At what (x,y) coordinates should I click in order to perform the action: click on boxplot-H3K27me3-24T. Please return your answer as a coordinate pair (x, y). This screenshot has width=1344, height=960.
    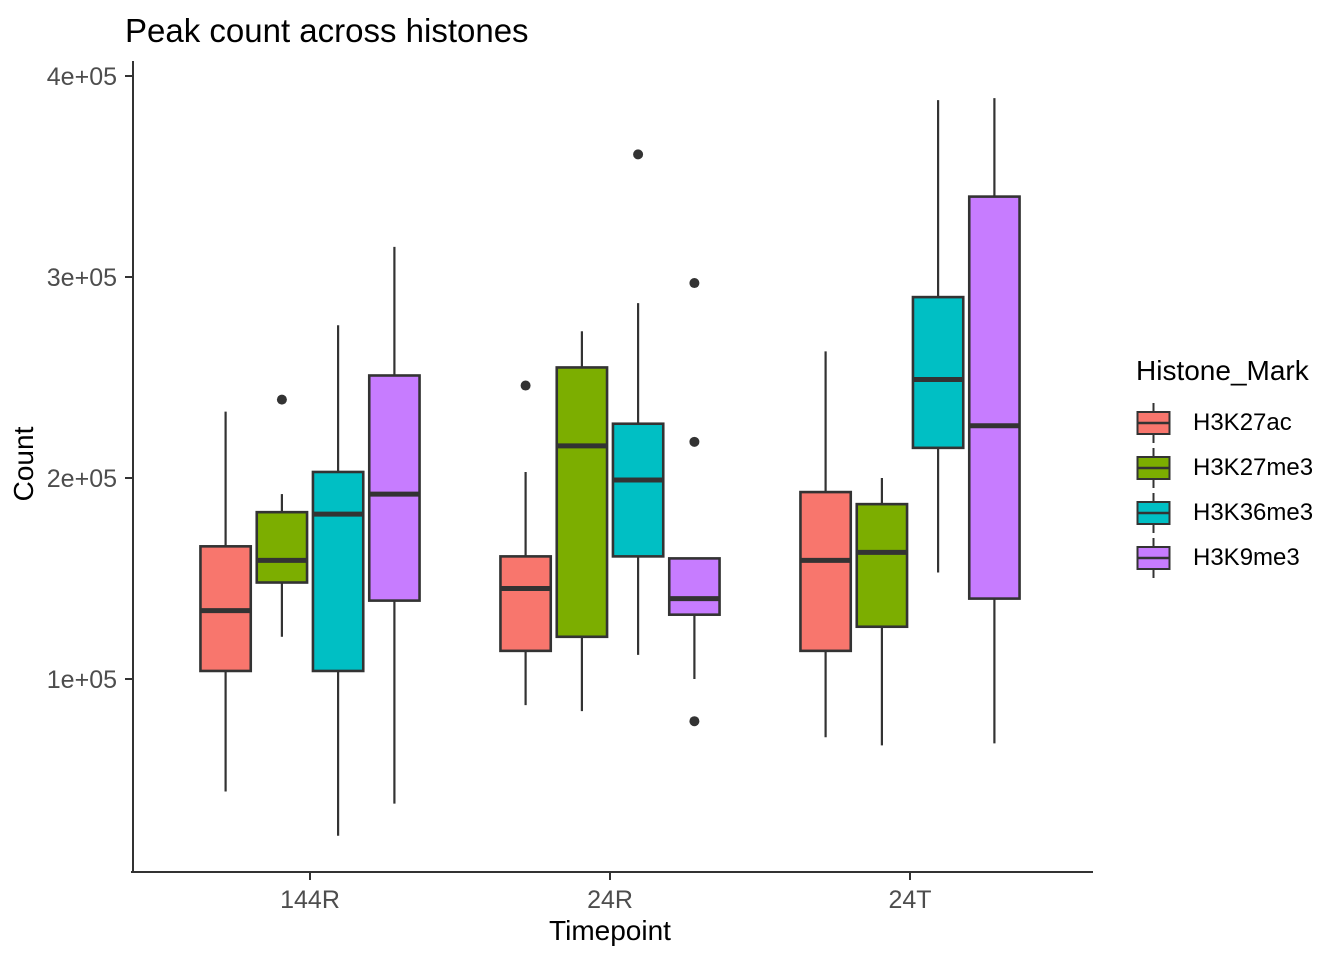
    Looking at the image, I should click on (882, 612).